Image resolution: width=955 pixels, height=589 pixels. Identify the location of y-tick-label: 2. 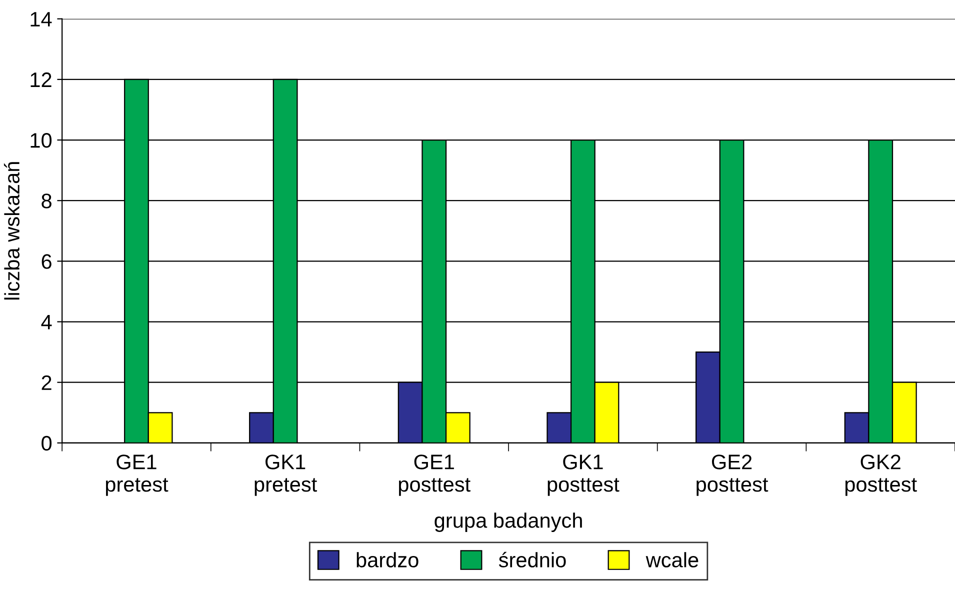
(47, 382).